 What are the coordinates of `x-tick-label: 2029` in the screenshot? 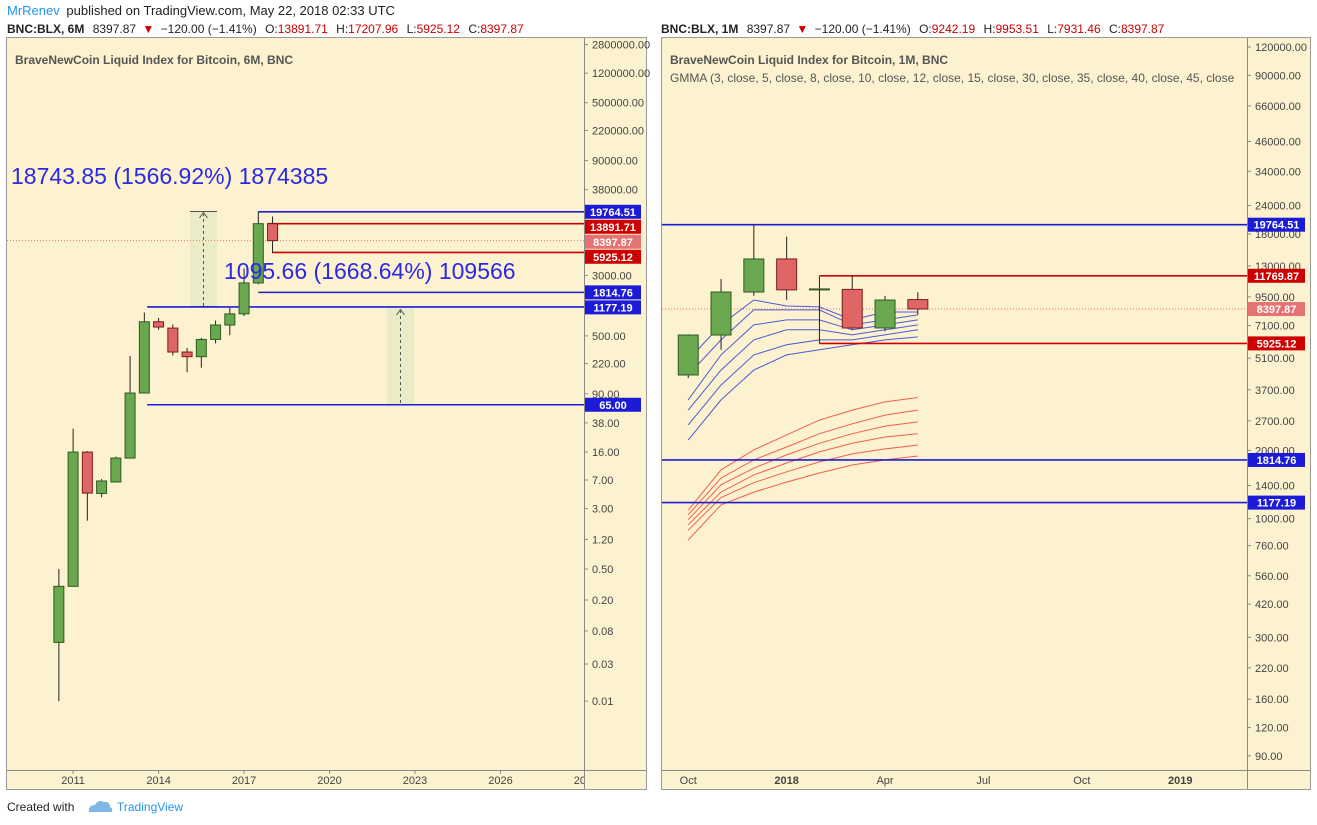 It's located at (586, 781).